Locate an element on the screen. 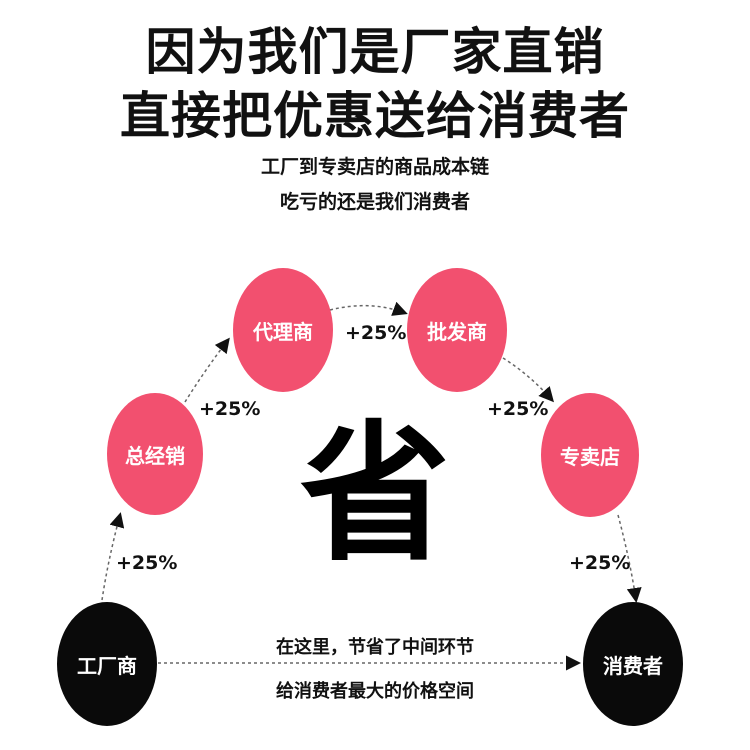 Image resolution: width=750 pixels, height=750 pixels. savings-line-1: 在这里，节省了中间环节 is located at coordinates (375, 647).